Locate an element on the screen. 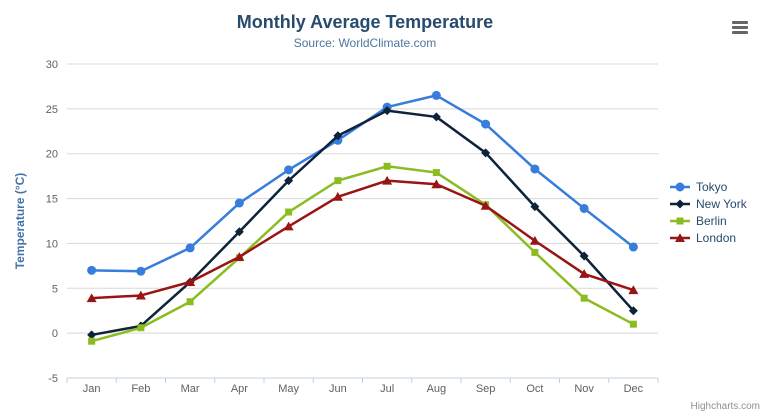 The height and width of the screenshot is (416, 769). data-point-london-jul is located at coordinates (387, 180).